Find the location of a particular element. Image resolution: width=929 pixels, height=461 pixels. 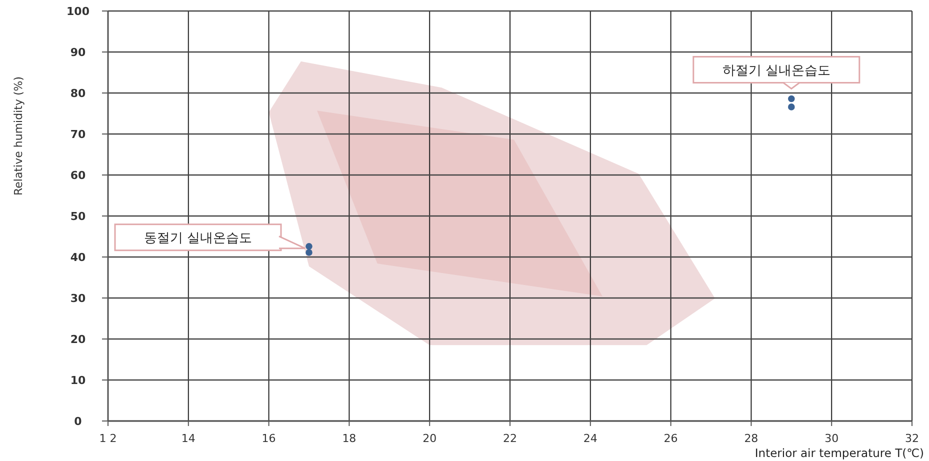

y-tick-label: 20 is located at coordinates (78, 339).